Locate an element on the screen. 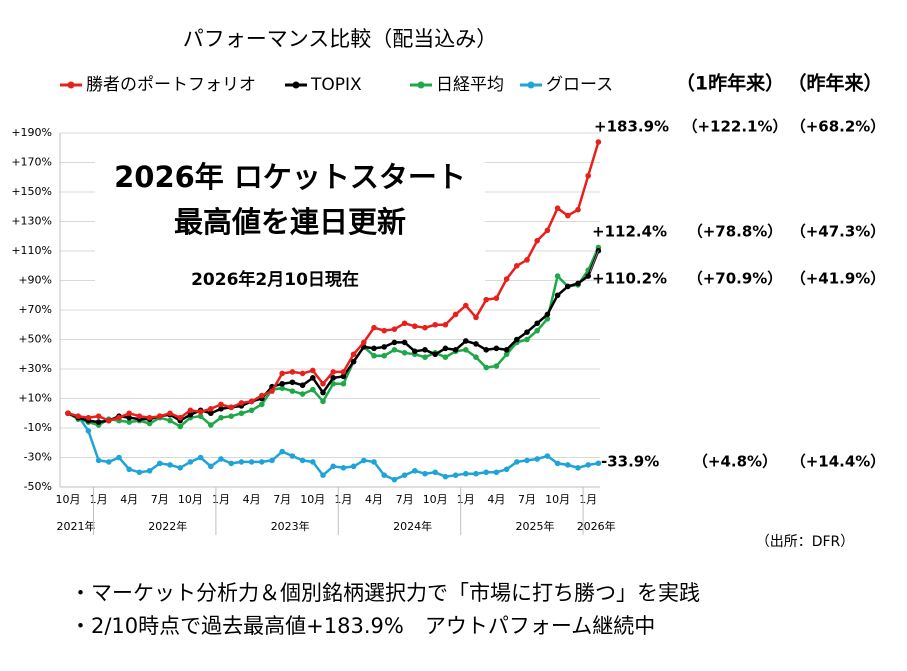  headline-box is located at coordinates (290, 224).